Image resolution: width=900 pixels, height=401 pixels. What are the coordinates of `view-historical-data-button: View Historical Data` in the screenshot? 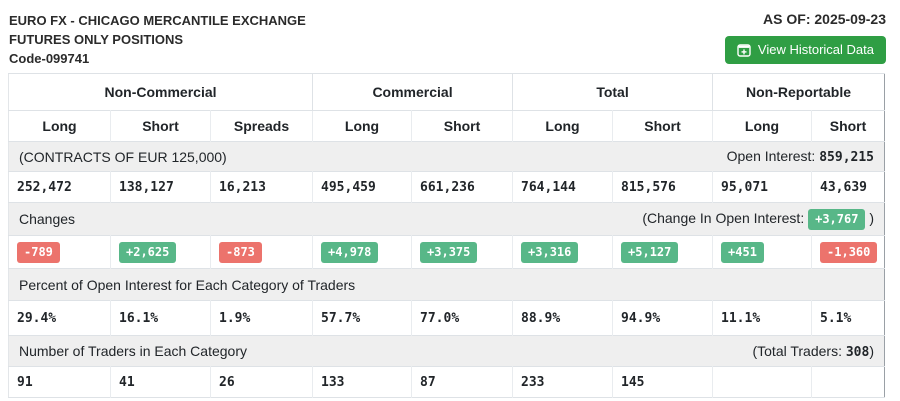 It's located at (805, 50).